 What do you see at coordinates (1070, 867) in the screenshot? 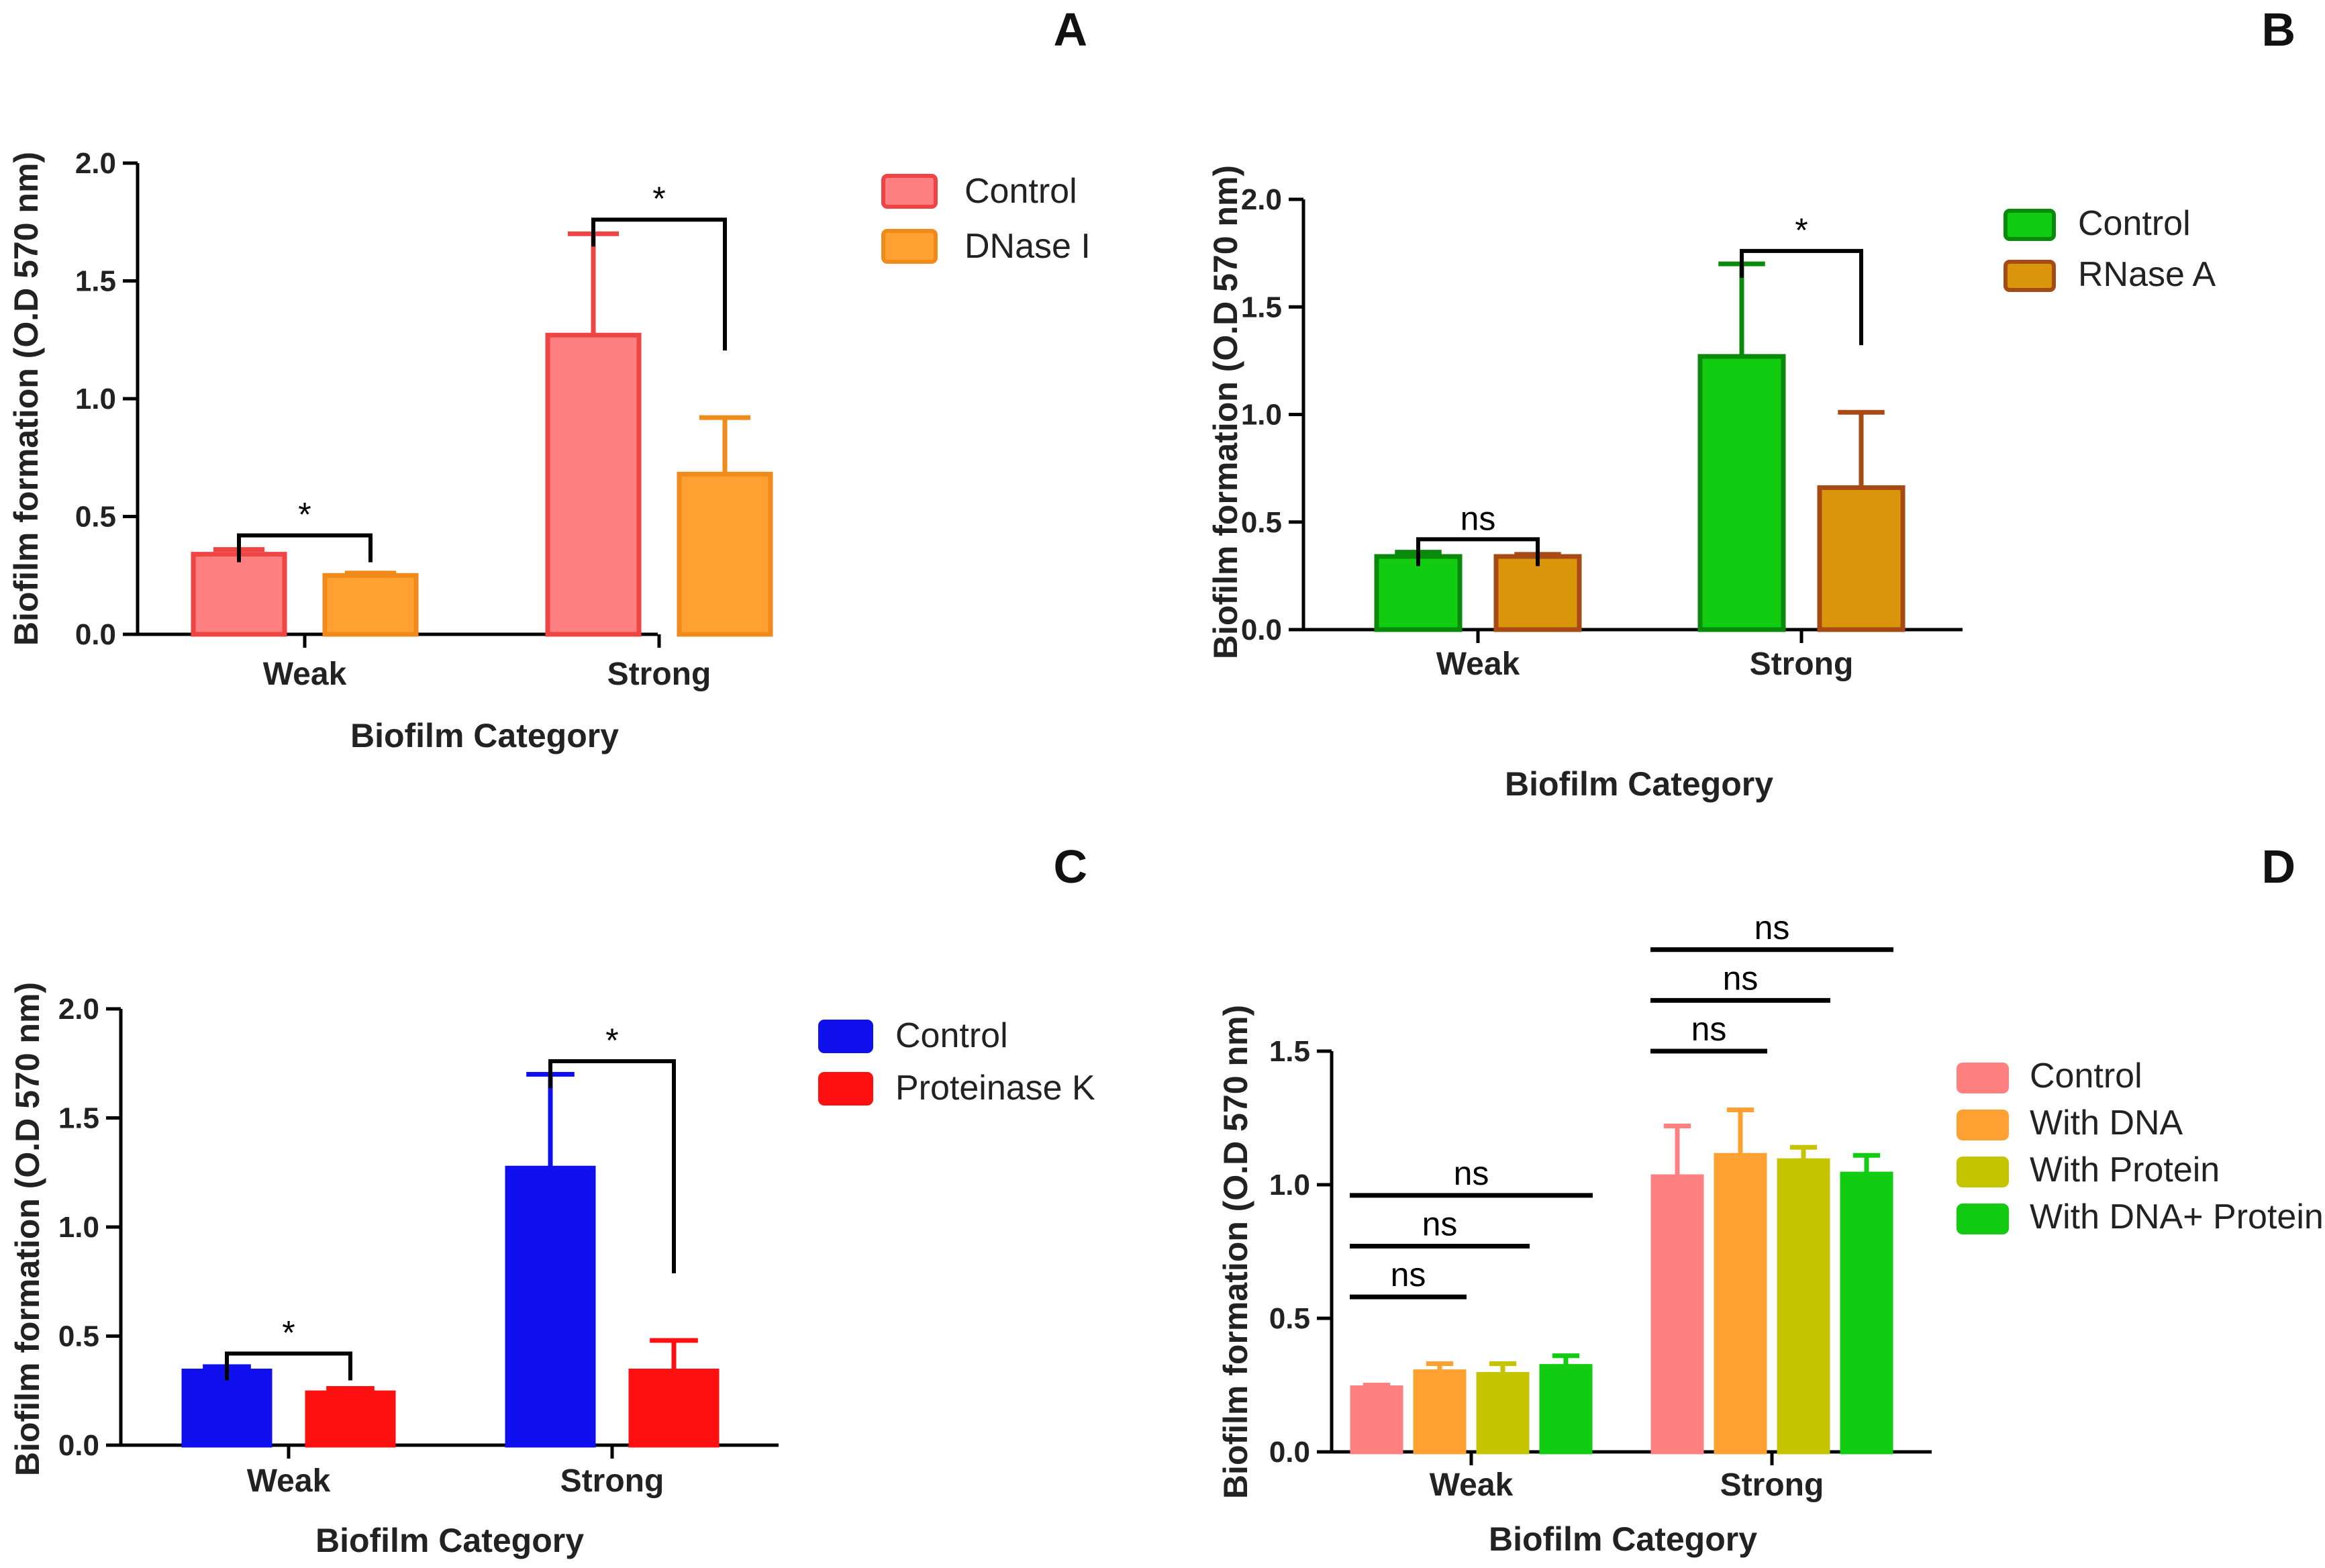
I see `panel-letter: C` at bounding box center [1070, 867].